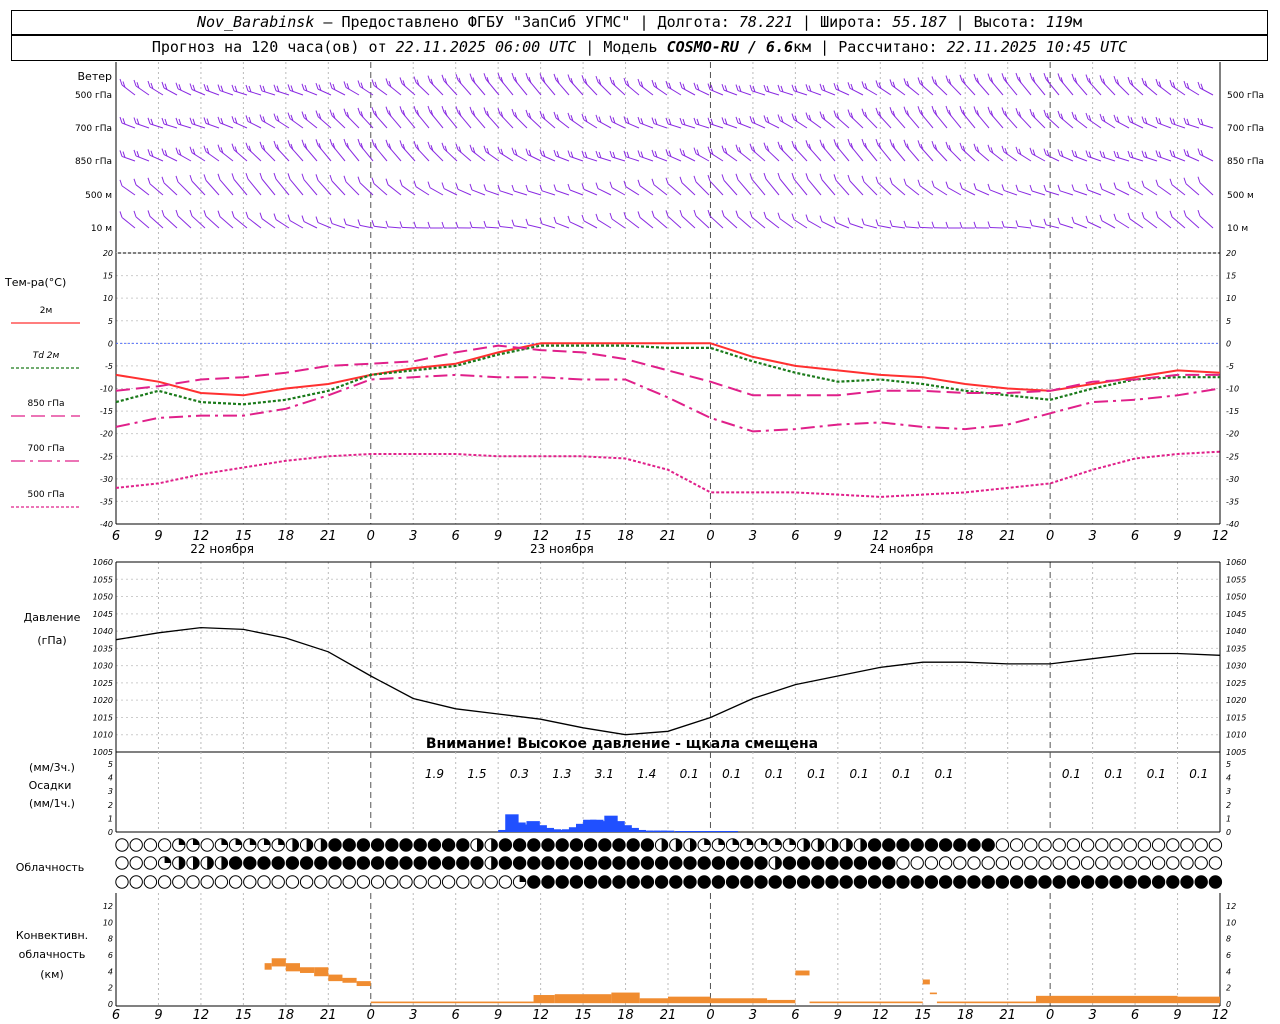 Image resolution: width=1280 pixels, height=1024 pixels. Describe the element at coordinates (476, 774) in the screenshot. I see `precip-total: 1.5` at that location.